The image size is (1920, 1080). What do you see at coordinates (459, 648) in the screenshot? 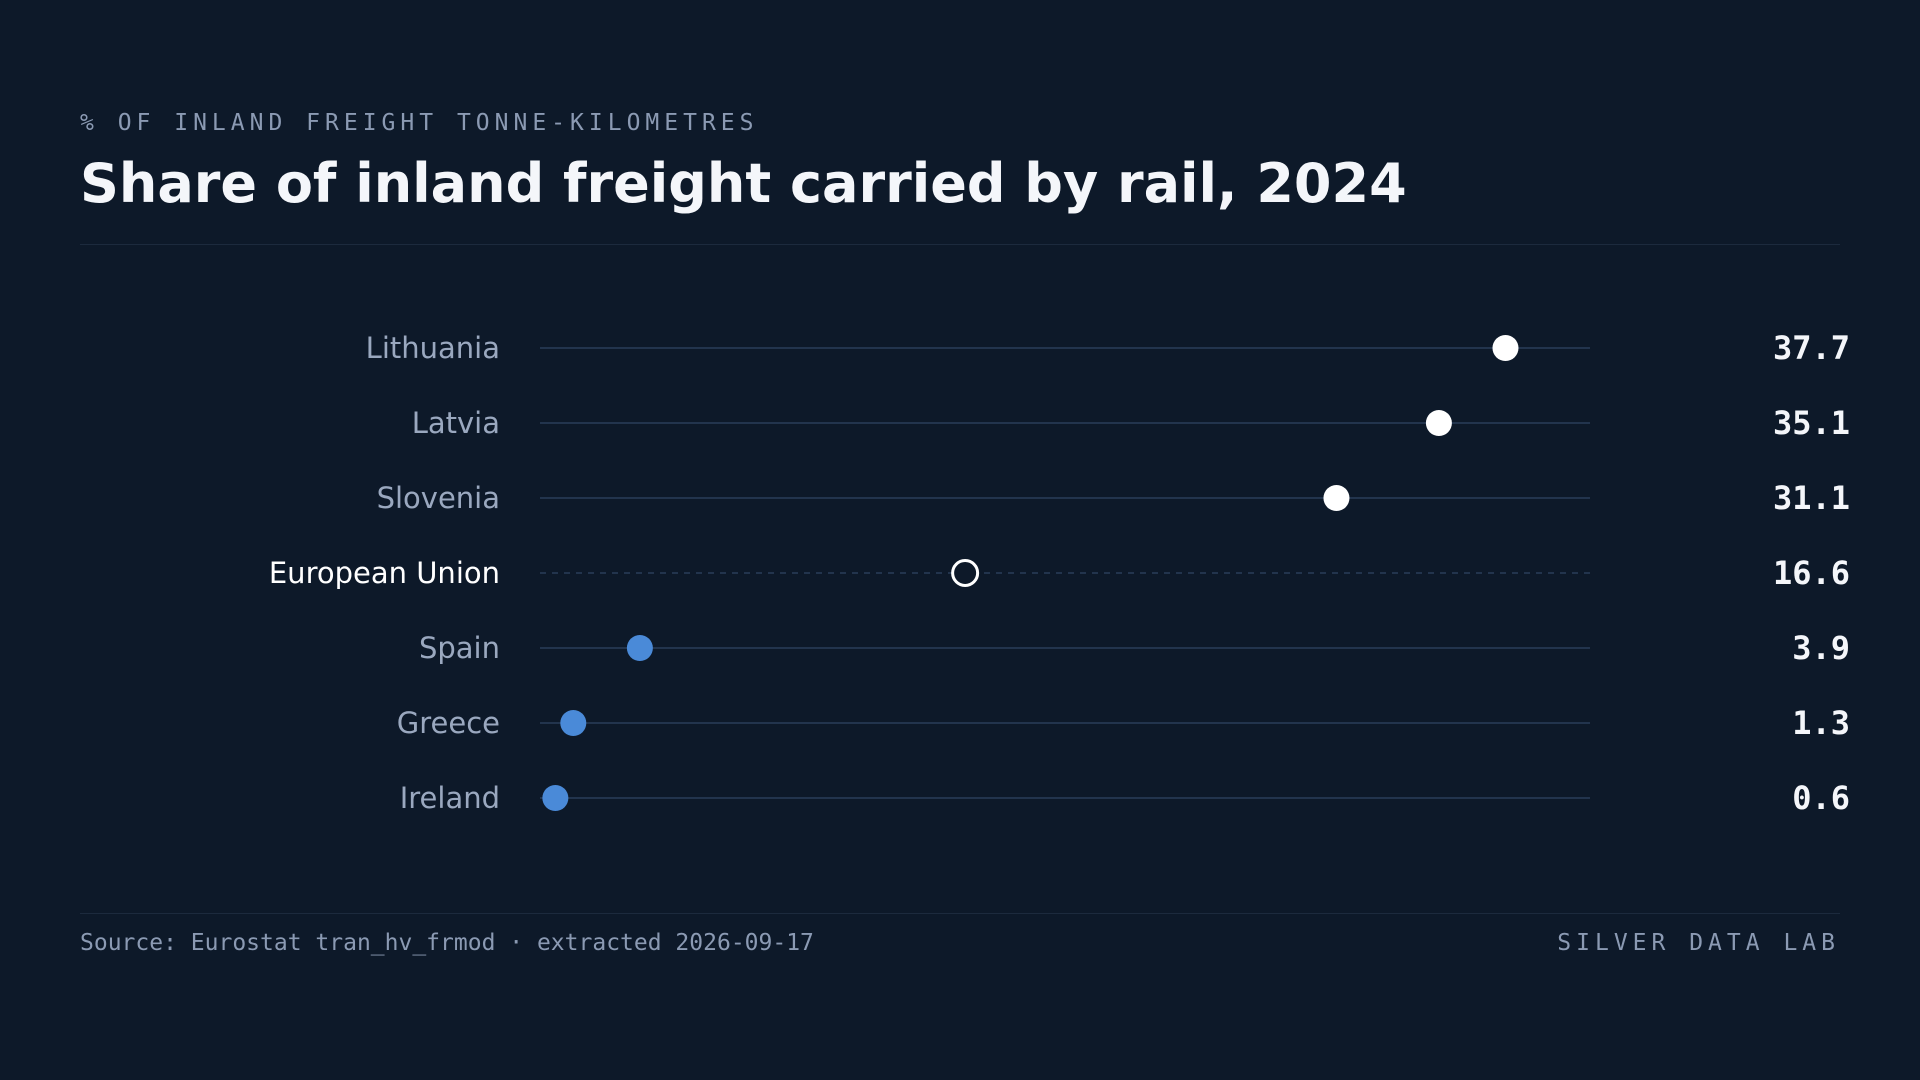
I see `category-label-spain: Spain` at bounding box center [459, 648].